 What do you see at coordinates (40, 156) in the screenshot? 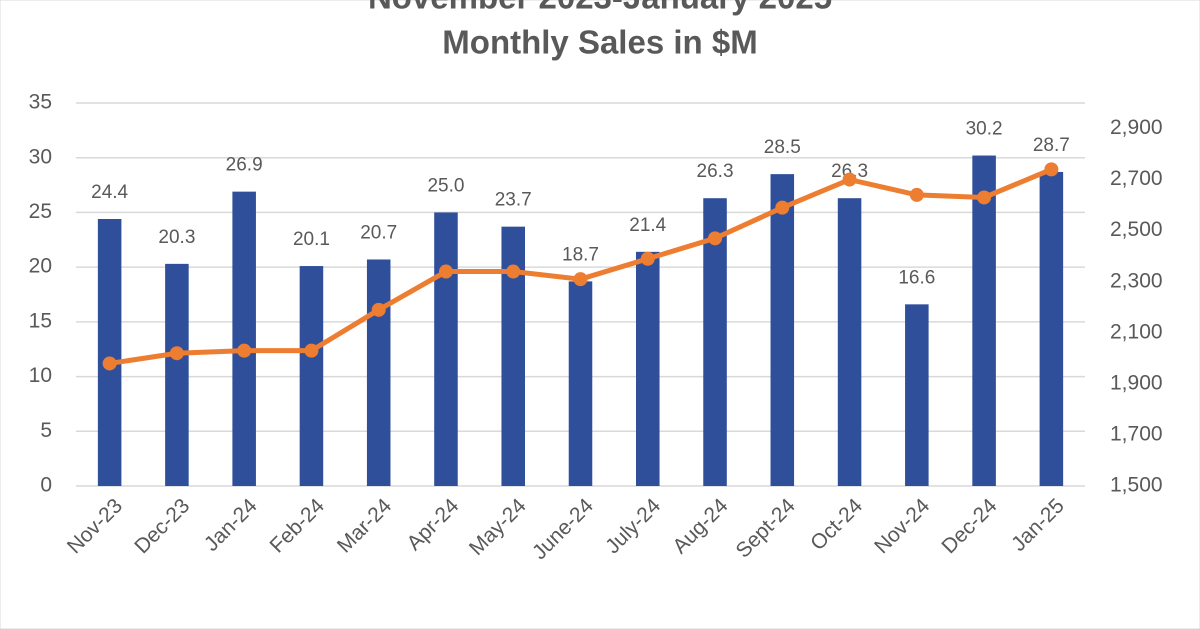
I see `y-tick-label: 30` at bounding box center [40, 156].